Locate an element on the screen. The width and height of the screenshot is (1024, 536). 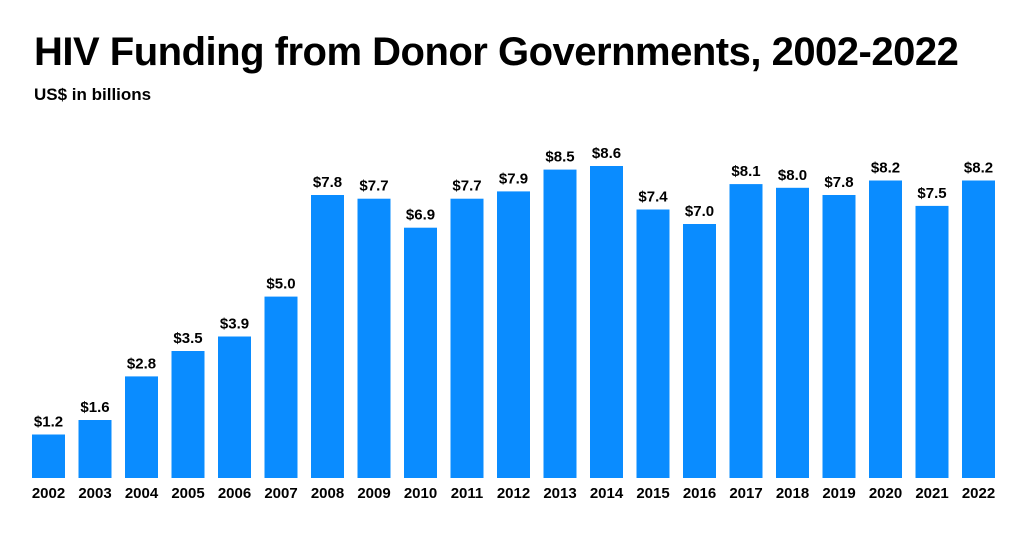
bar-2015 is located at coordinates (653, 343).